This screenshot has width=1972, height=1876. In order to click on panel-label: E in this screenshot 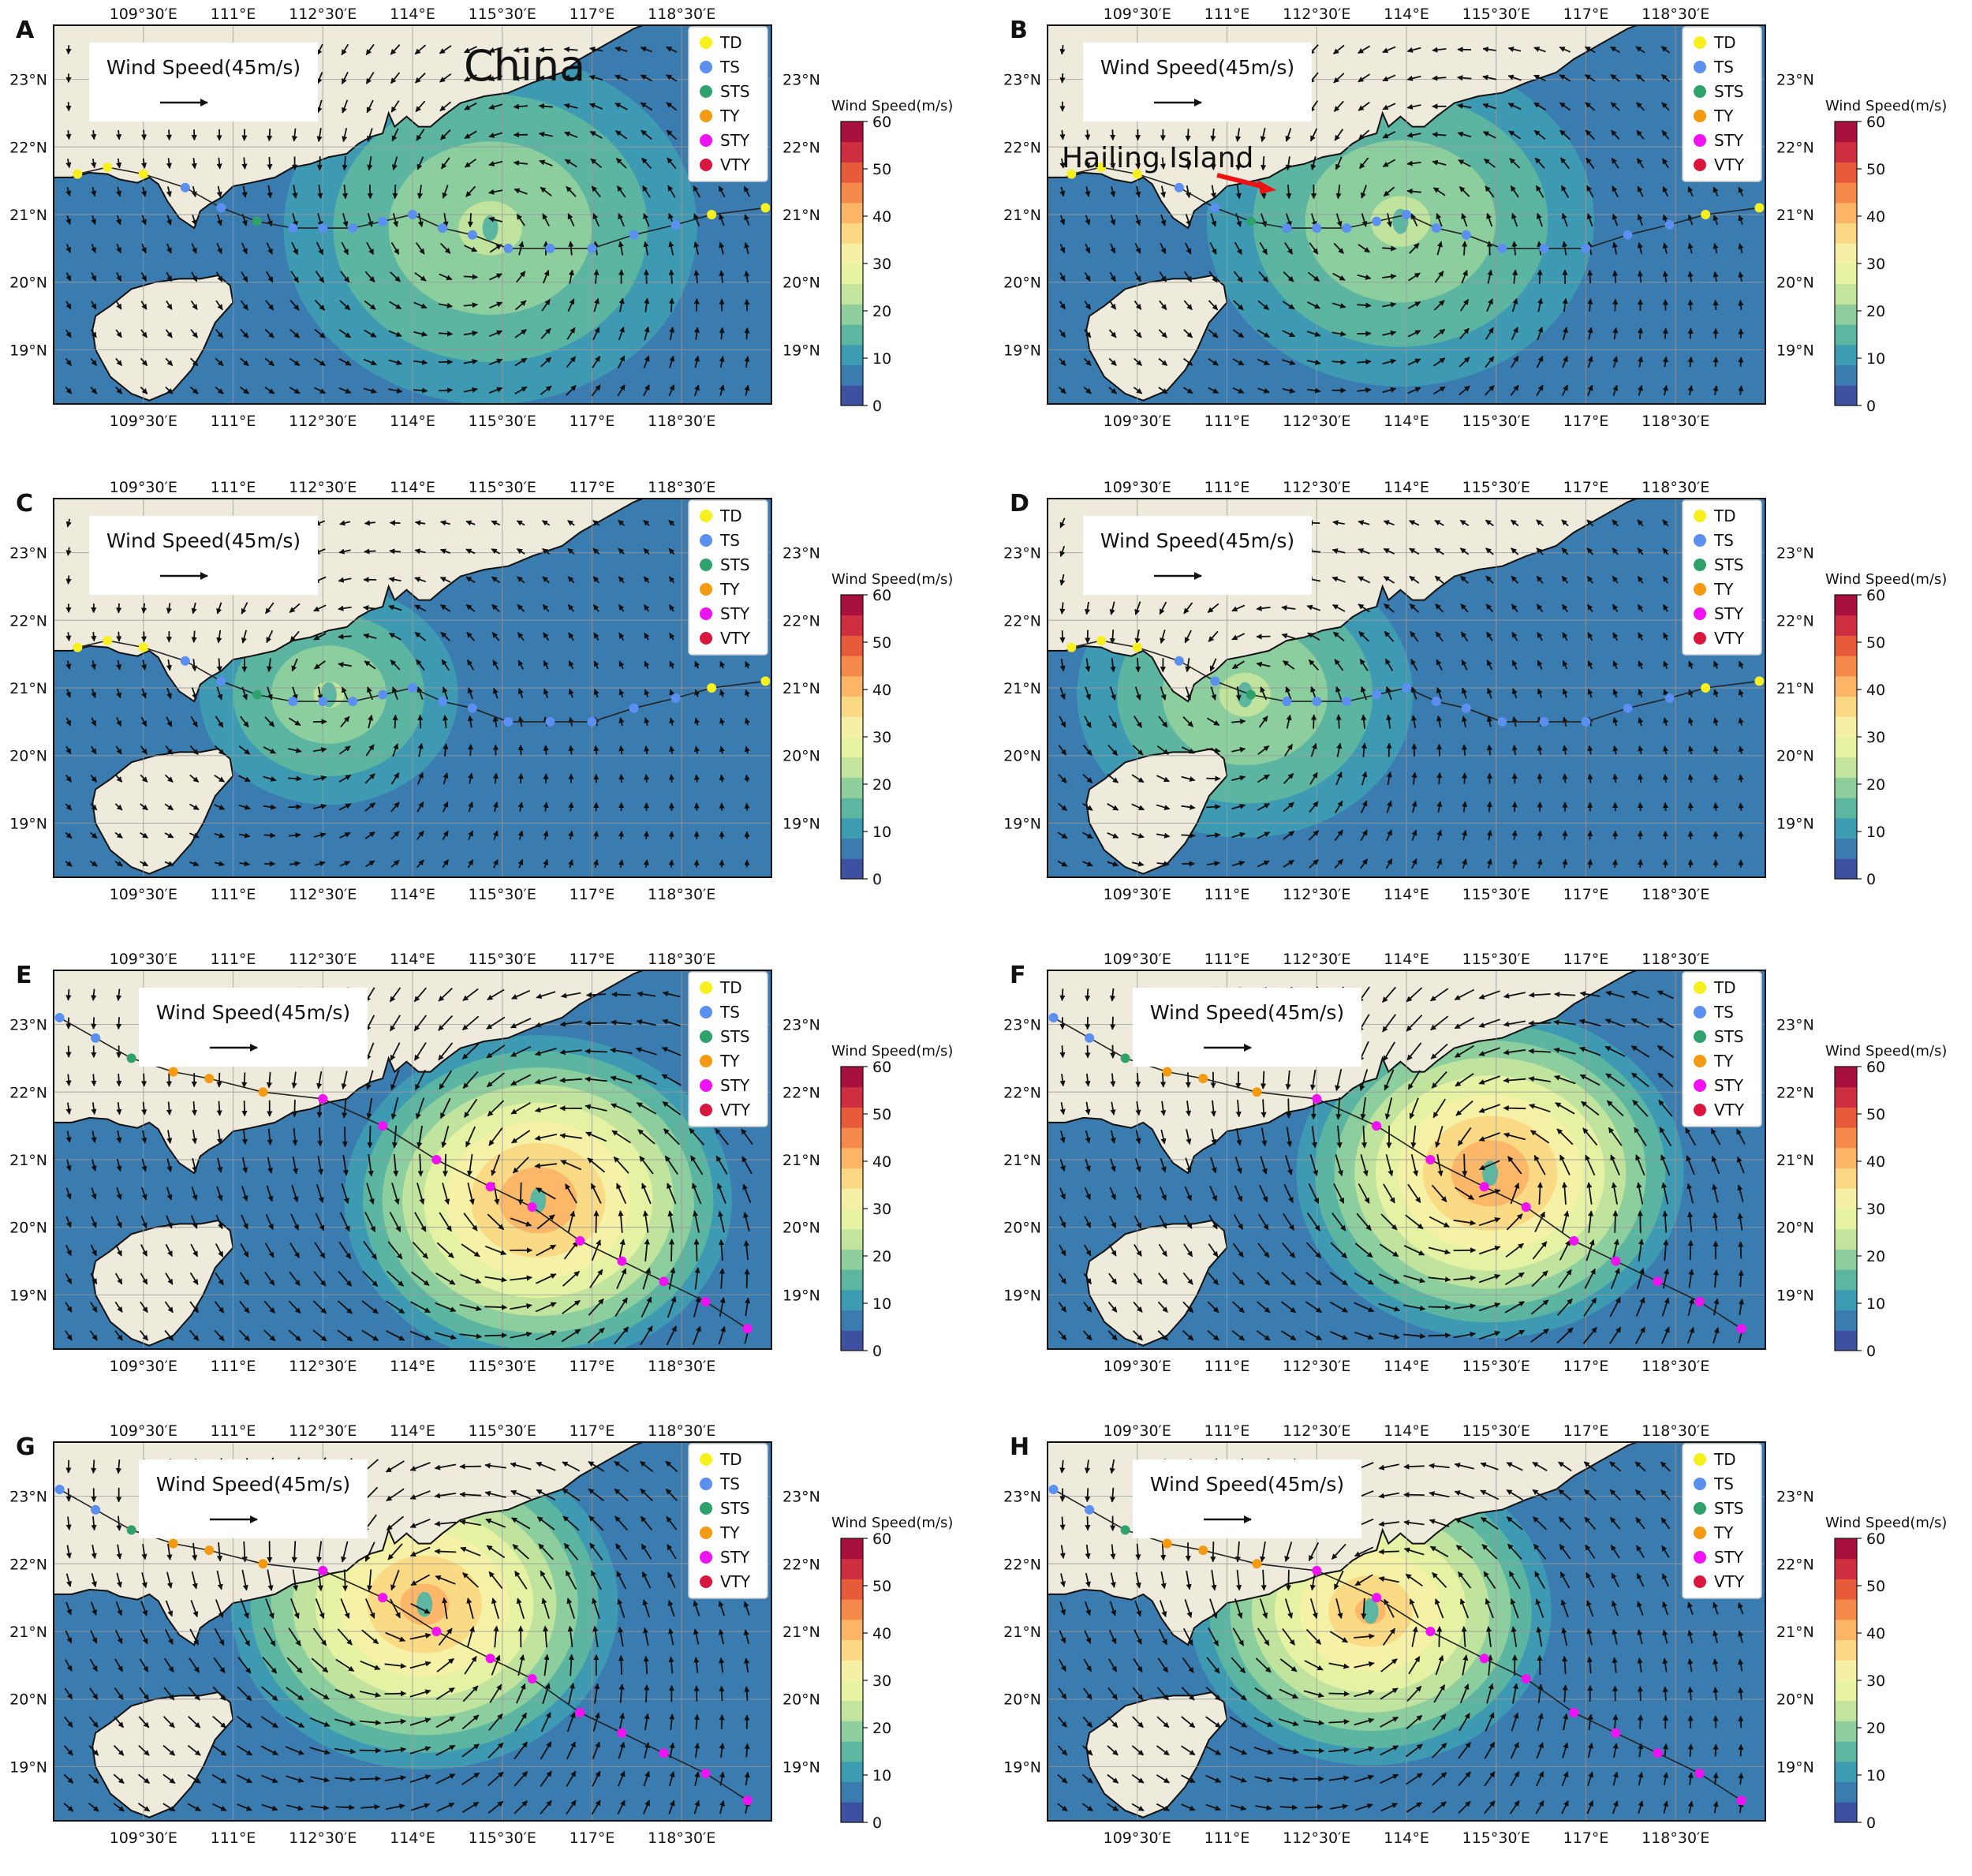, I will do `click(24, 976)`.